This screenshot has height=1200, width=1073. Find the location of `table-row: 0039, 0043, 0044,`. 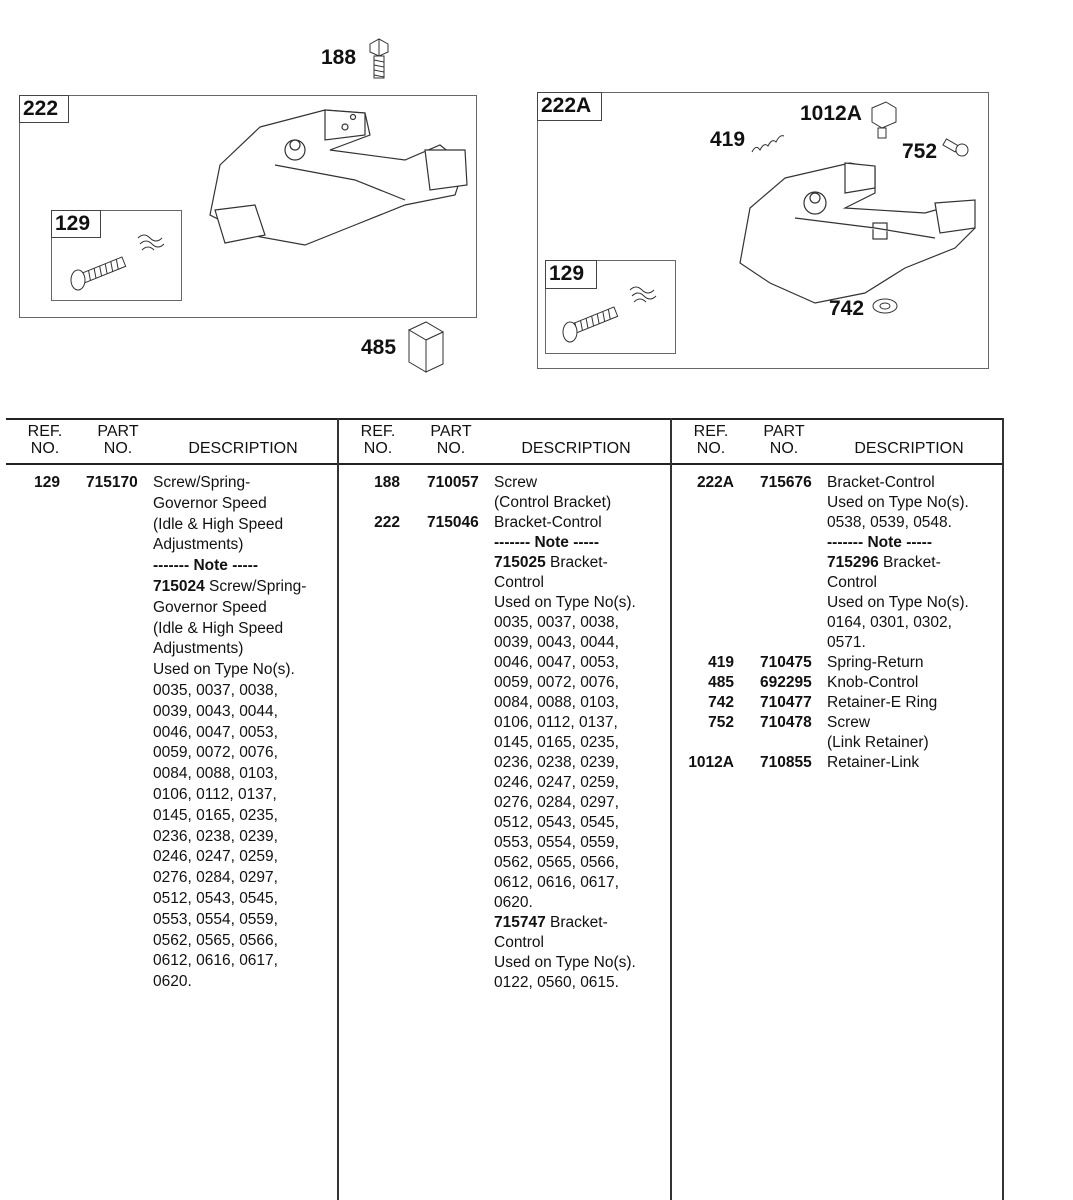

table-row: 0039, 0043, 0044, is located at coordinates (498, 644).